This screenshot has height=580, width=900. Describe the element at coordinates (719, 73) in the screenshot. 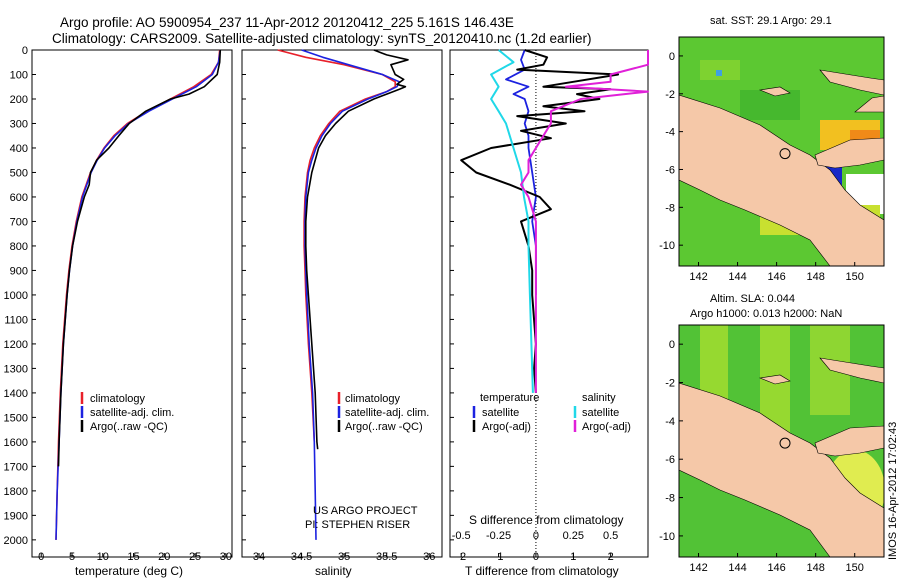

I see `sst-pixel` at that location.